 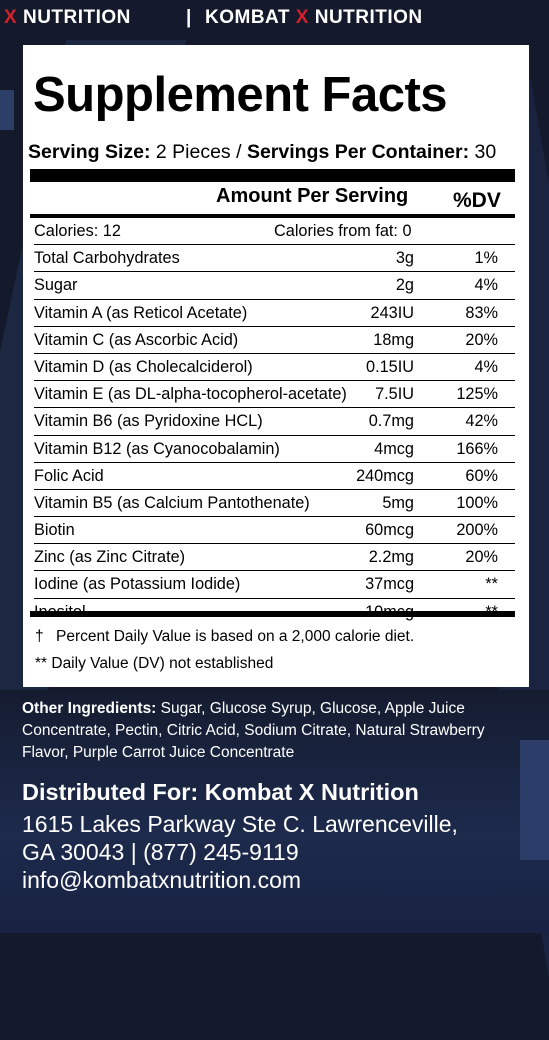 What do you see at coordinates (481, 475) in the screenshot?
I see `nutrient-dv: 60%` at bounding box center [481, 475].